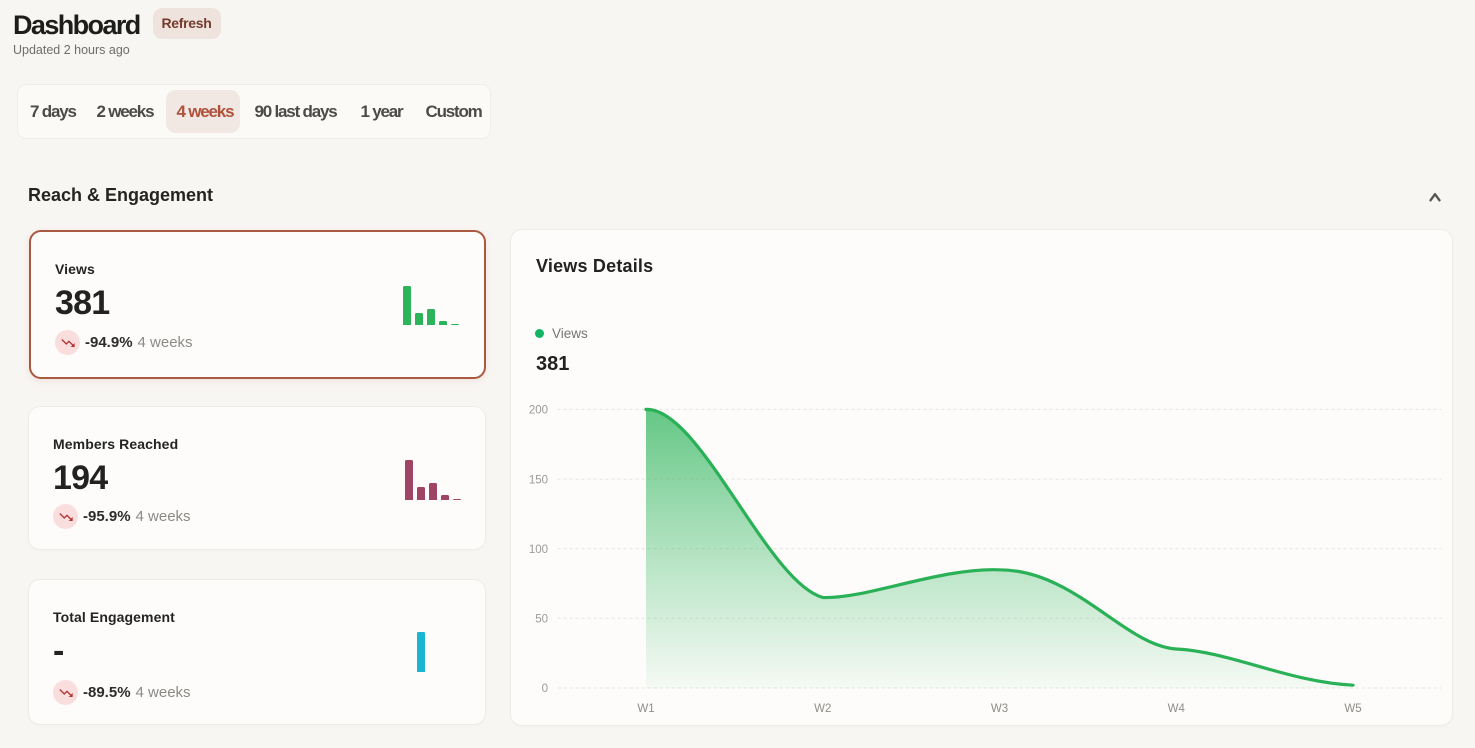  I want to click on svg-text: W2, so click(822, 709).